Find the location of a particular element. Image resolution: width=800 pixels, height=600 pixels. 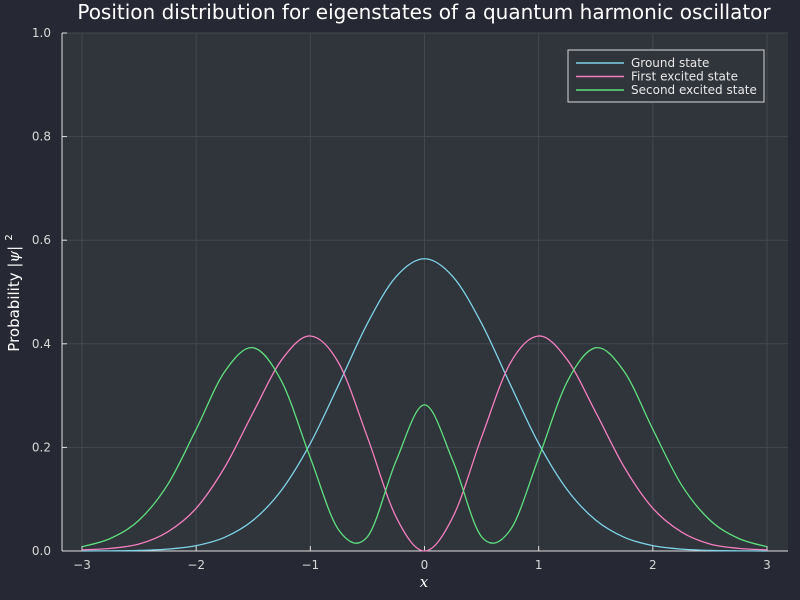

y-tick-label: 0.4 is located at coordinates (41, 344).